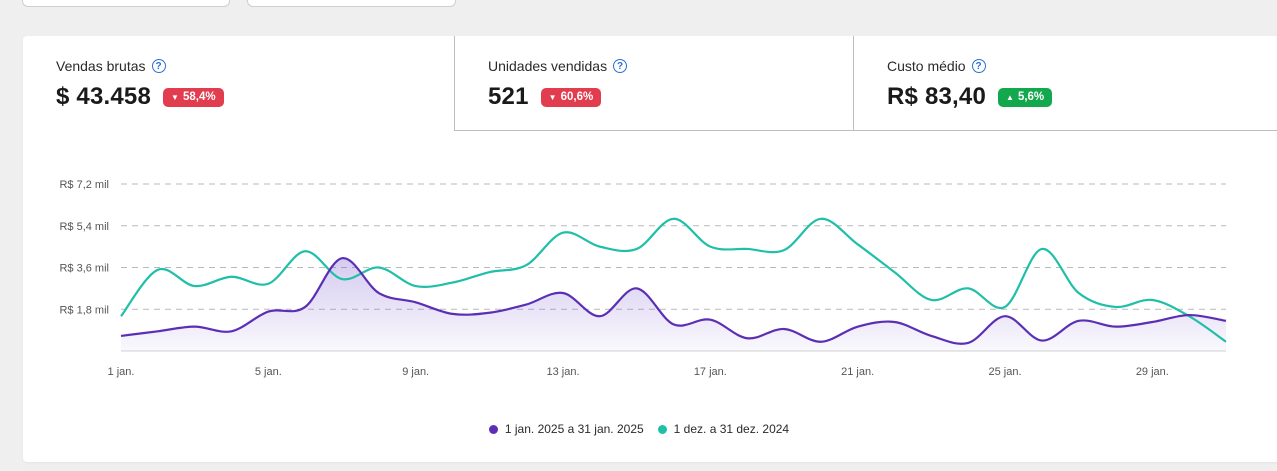 This screenshot has width=1277, height=471. What do you see at coordinates (548, 66) in the screenshot?
I see `metric-label: Unidades vendidas` at bounding box center [548, 66].